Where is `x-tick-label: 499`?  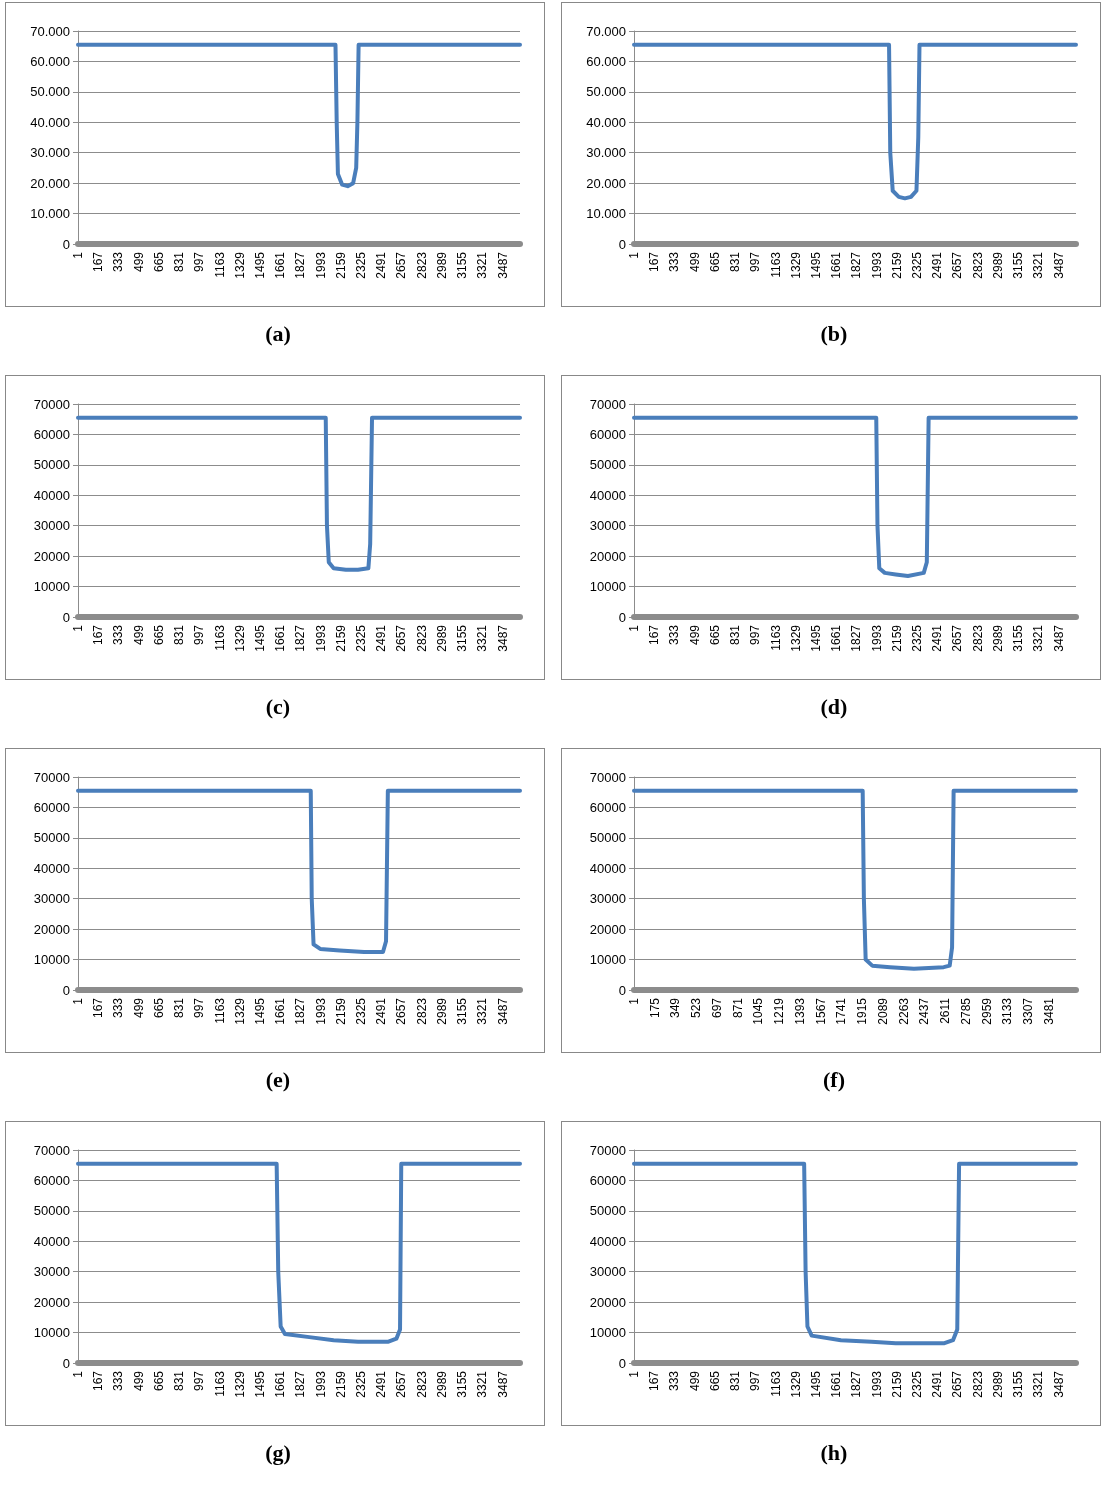 x-tick-label: 499 is located at coordinates (694, 1381).